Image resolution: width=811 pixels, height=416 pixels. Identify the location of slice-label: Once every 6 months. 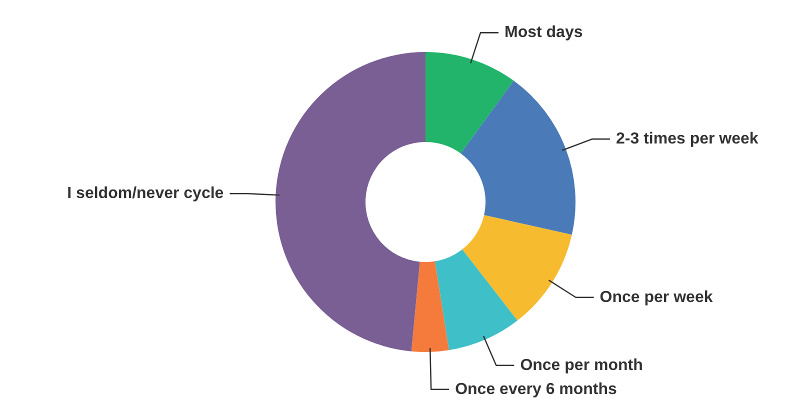
(536, 389).